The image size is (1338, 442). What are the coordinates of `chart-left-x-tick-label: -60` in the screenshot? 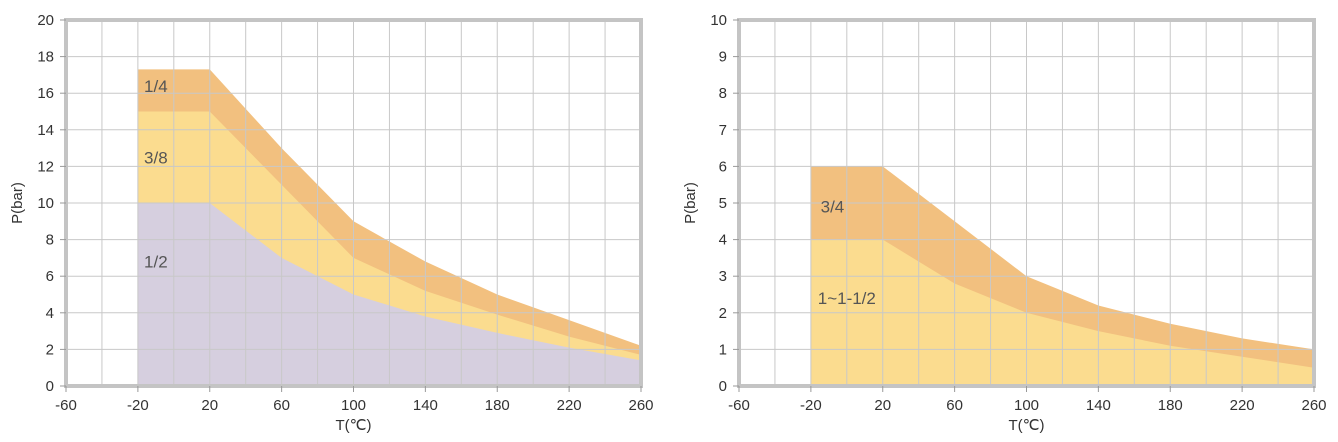 It's located at (66, 405).